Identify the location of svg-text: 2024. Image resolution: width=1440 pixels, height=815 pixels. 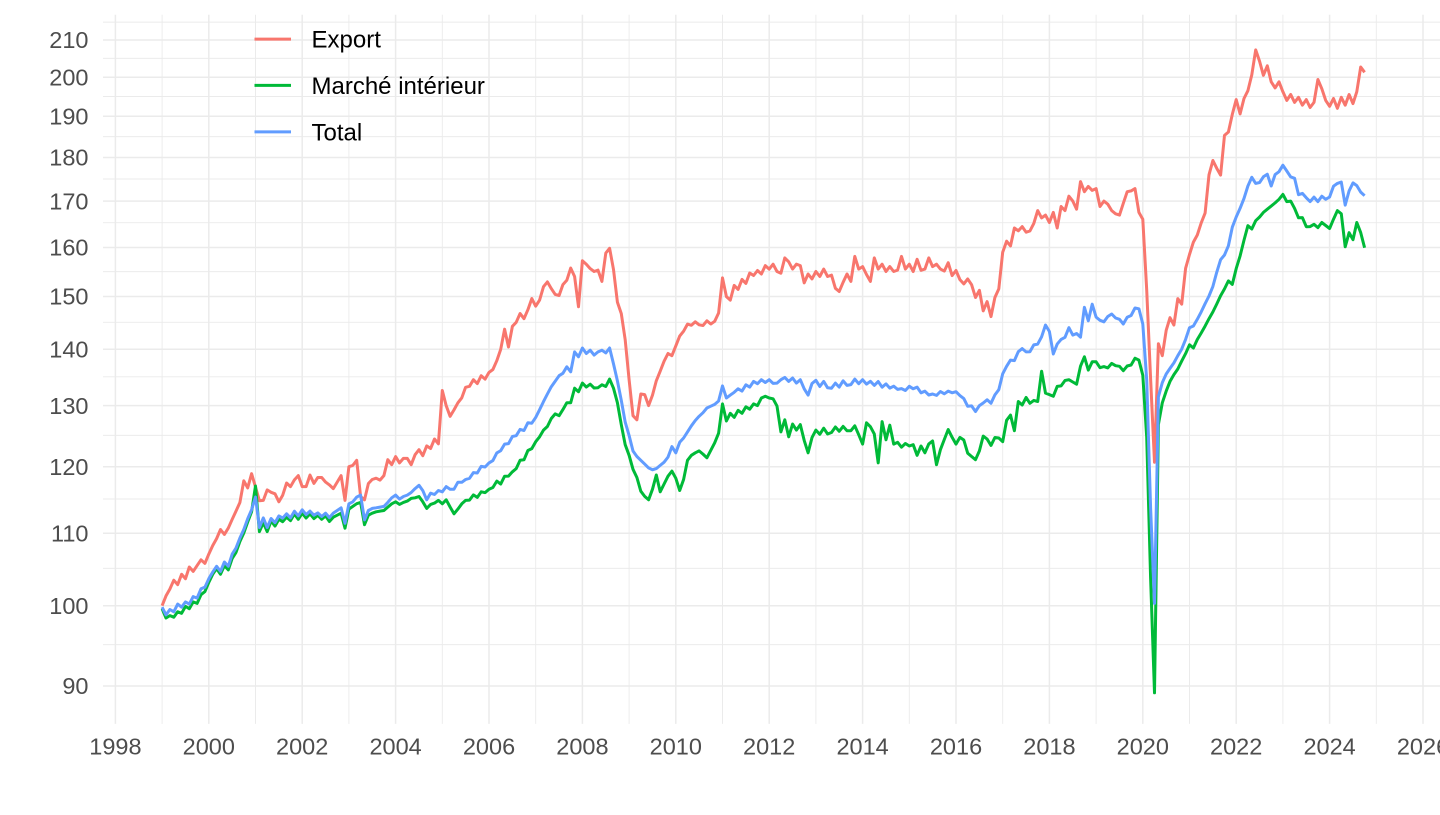
(1329, 747).